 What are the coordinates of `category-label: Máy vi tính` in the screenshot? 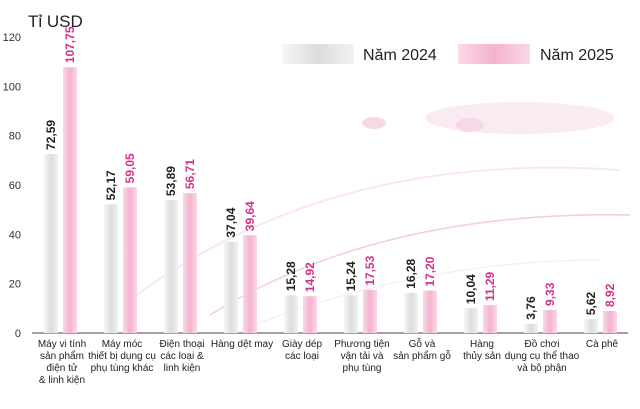 It's located at (62, 344).